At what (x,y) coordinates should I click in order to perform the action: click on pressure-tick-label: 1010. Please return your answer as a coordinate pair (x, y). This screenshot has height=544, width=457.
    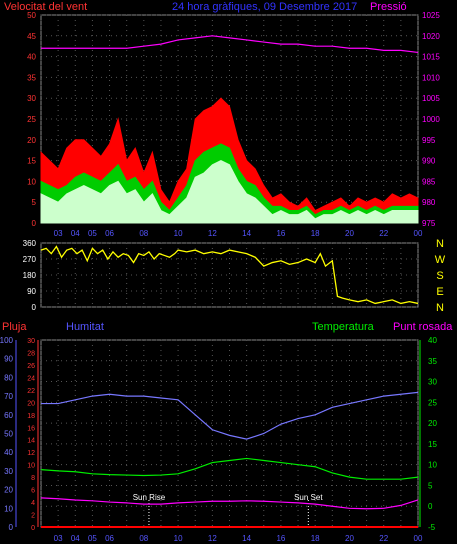
    Looking at the image, I should click on (431, 77).